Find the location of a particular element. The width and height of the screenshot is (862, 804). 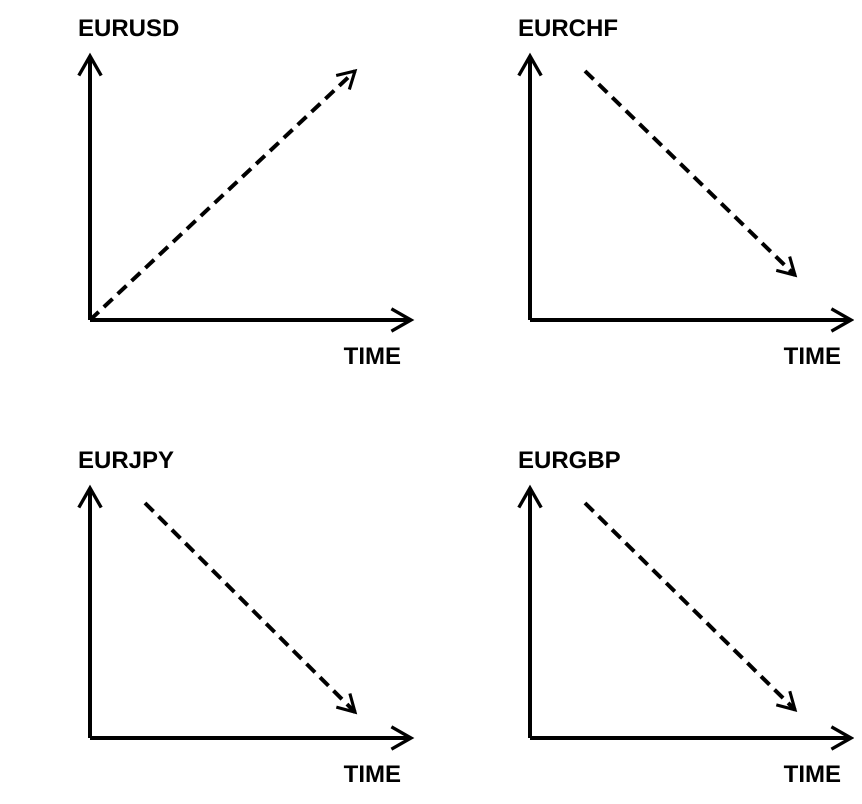

y-axis-title: EURCHF is located at coordinates (568, 28).